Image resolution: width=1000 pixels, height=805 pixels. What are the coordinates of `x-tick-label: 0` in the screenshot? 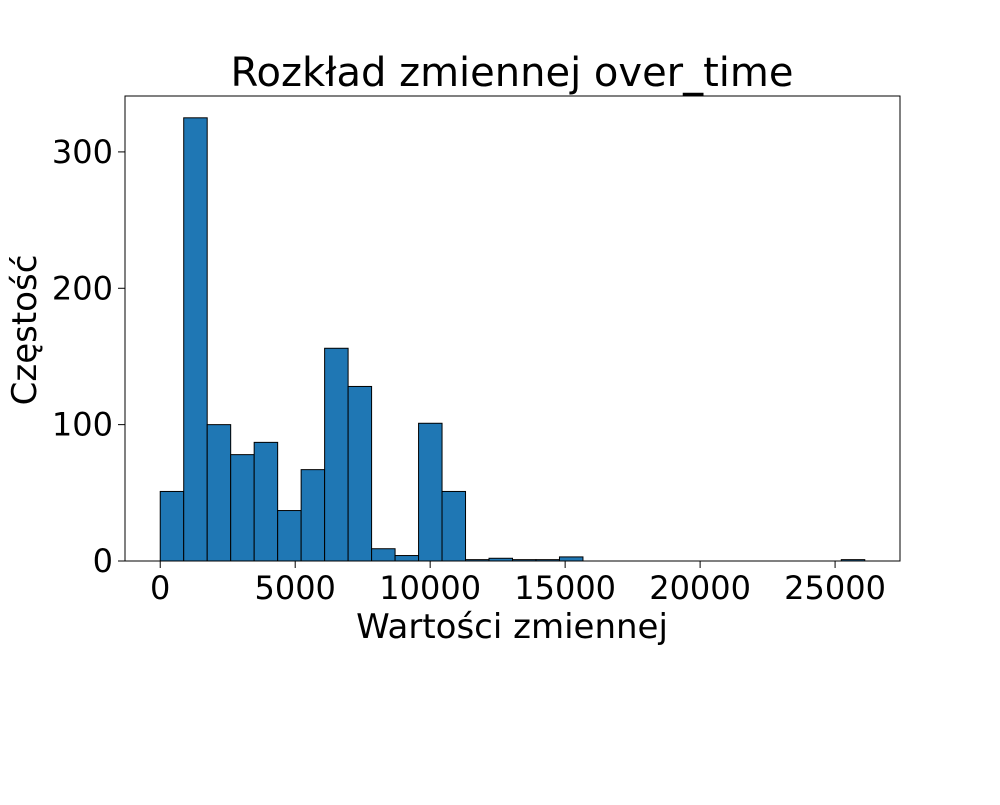 It's located at (160, 588).